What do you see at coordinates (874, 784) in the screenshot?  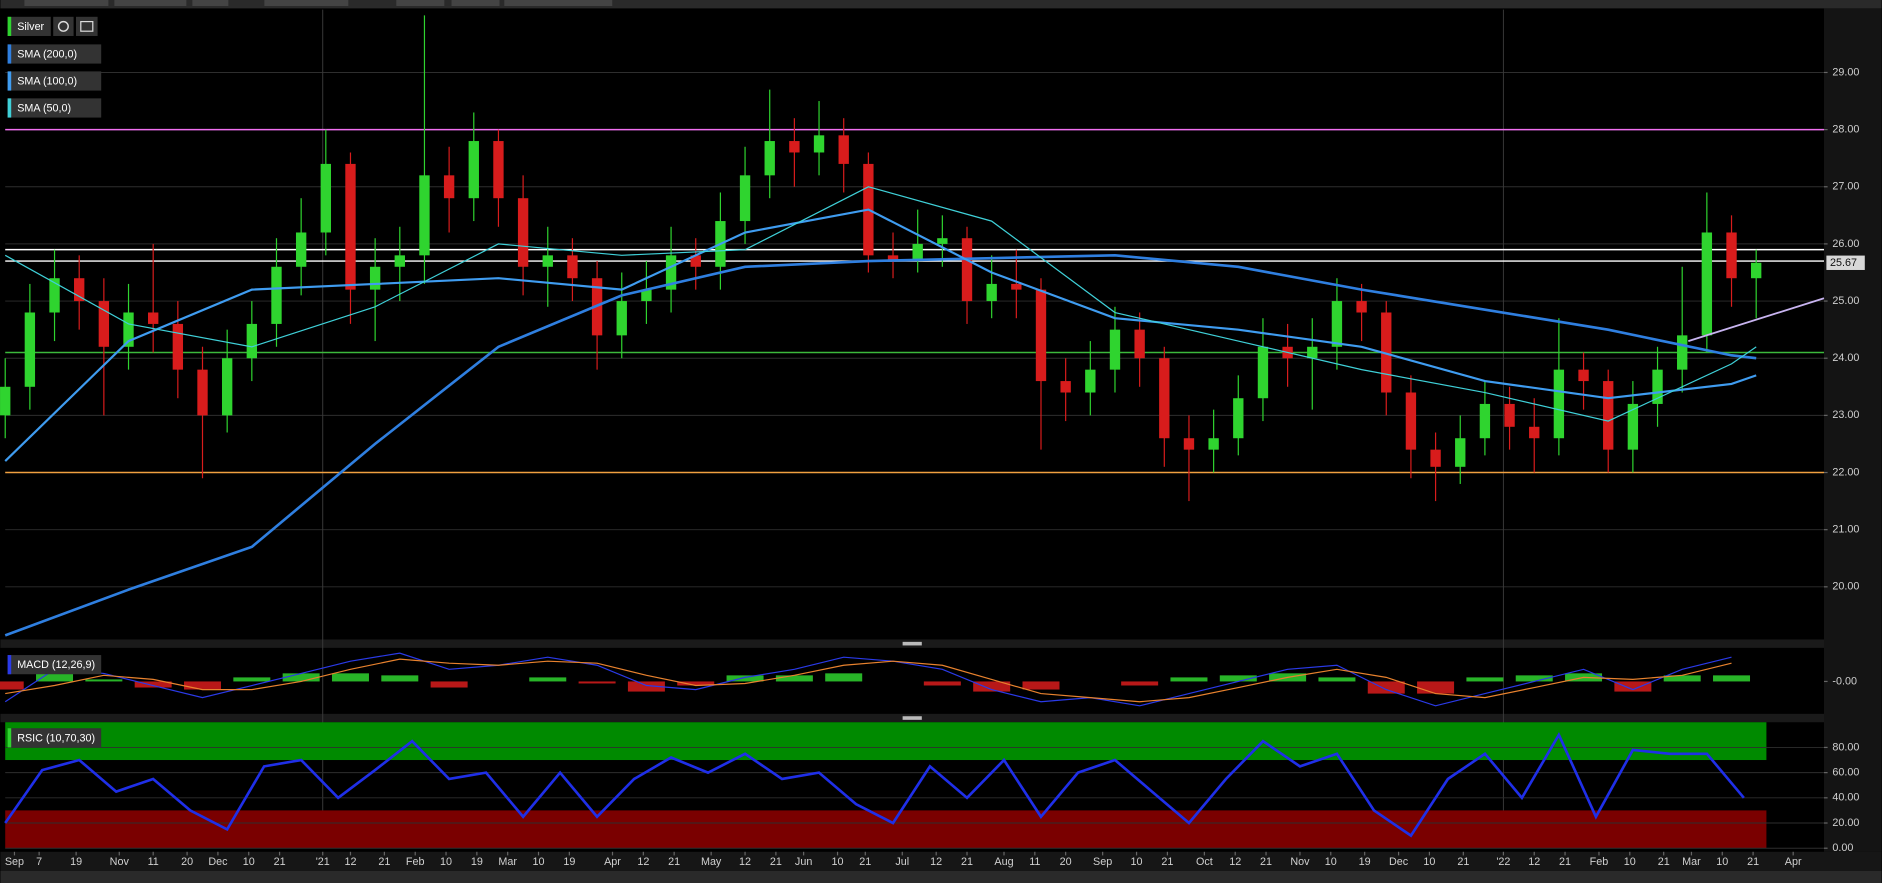 I see `rsi-line` at bounding box center [874, 784].